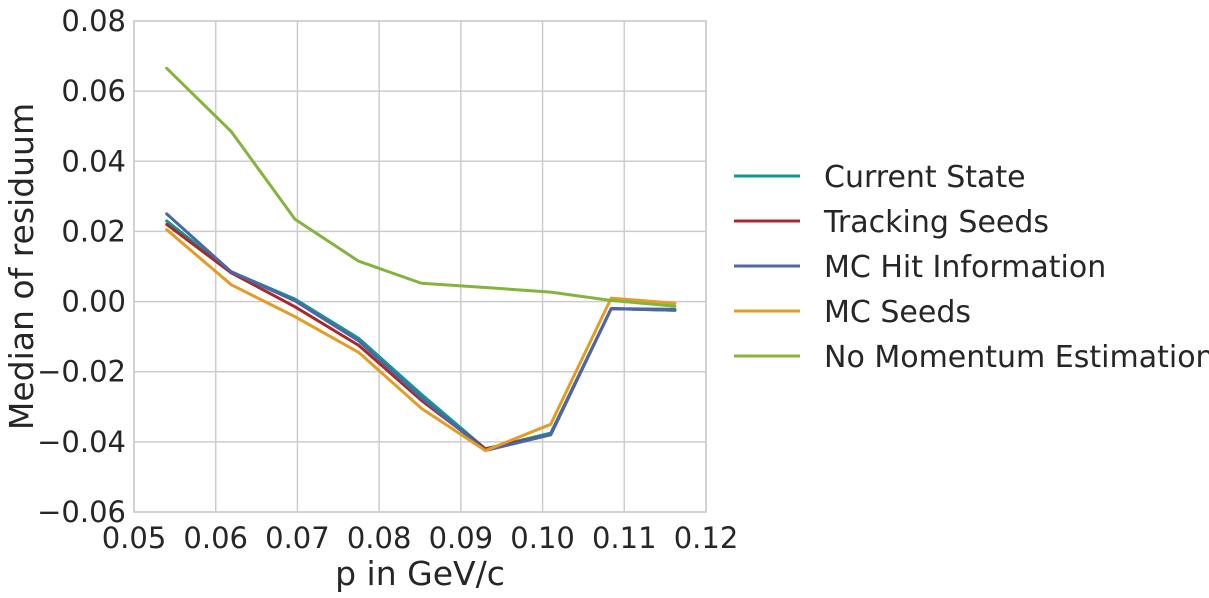 The height and width of the screenshot is (598, 1209). I want to click on y-axis-label: Median of residuum, so click(21, 266).